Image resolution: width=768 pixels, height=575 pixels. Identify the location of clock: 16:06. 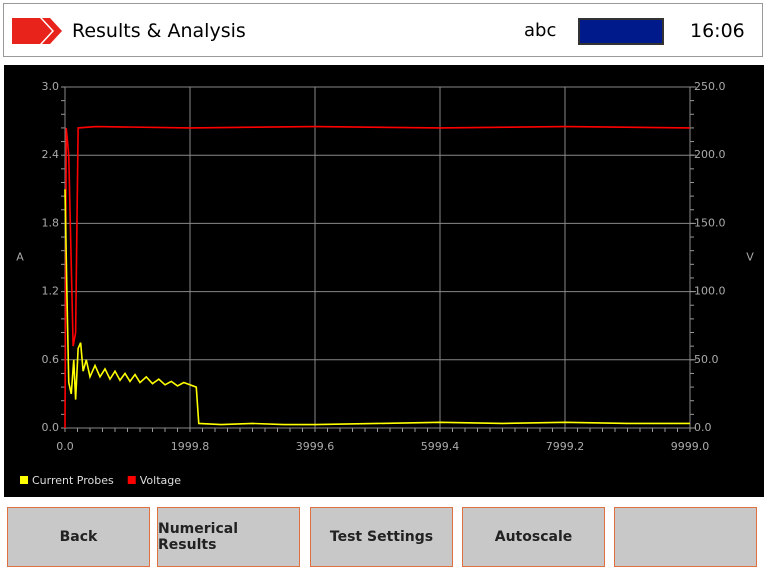
(717, 31).